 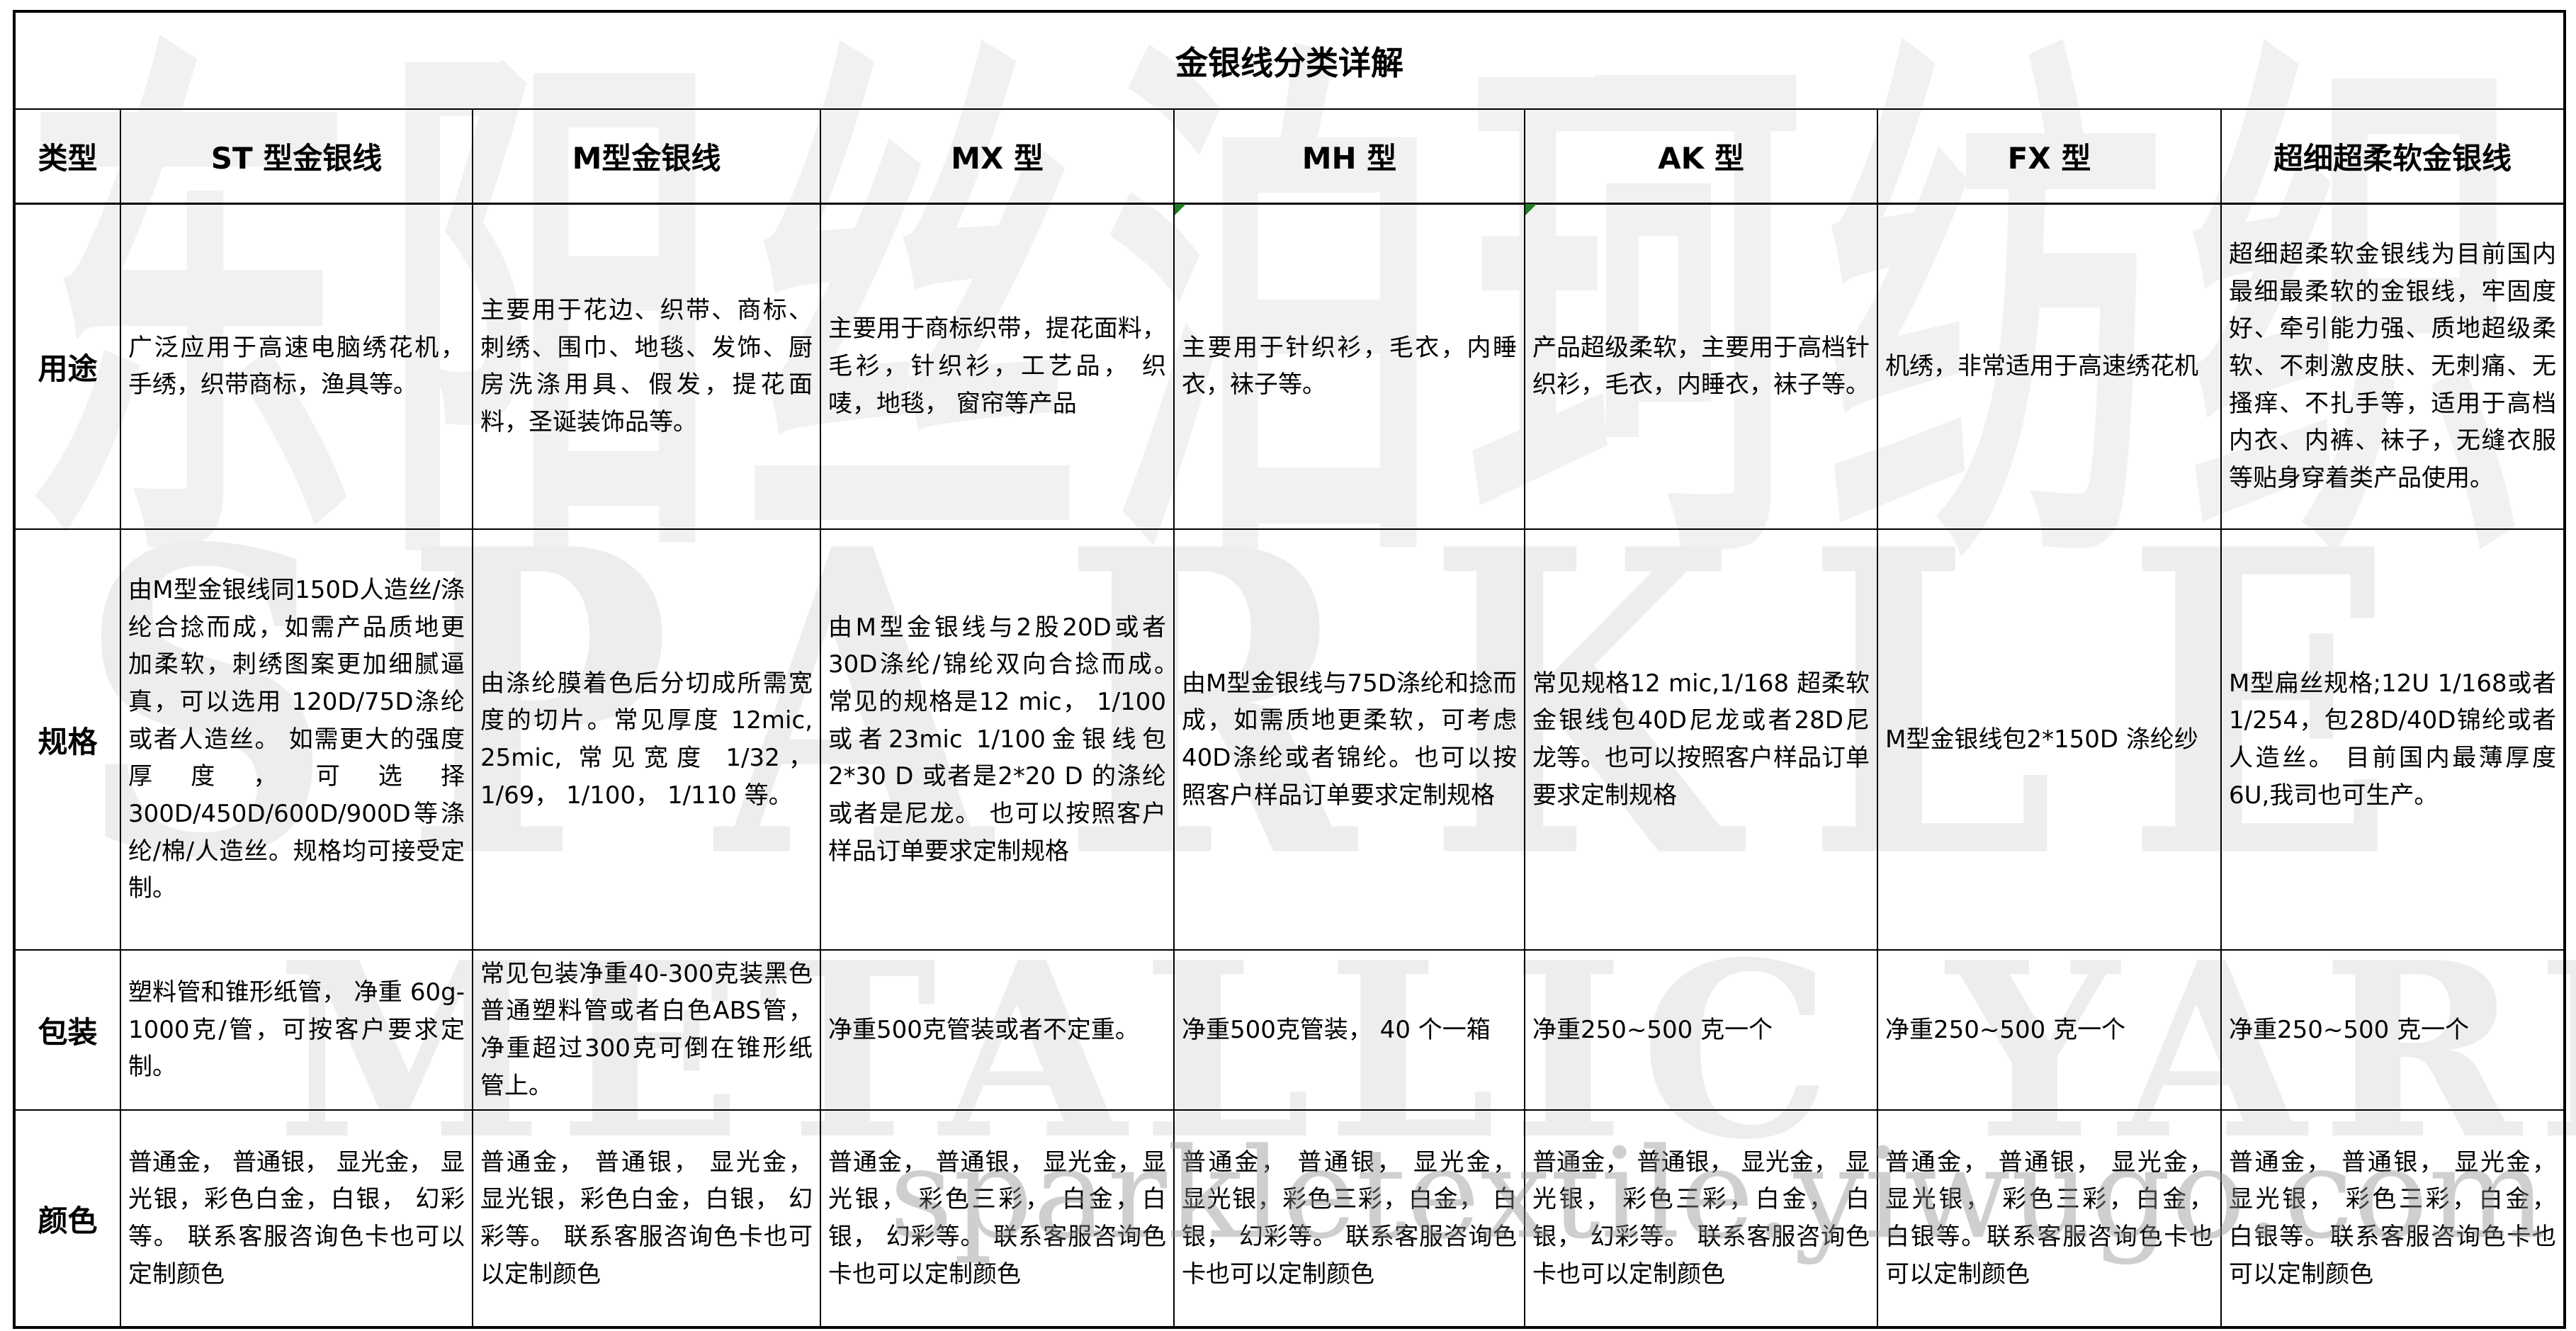 I want to click on header-cell-type: 类型, so click(x=67, y=156).